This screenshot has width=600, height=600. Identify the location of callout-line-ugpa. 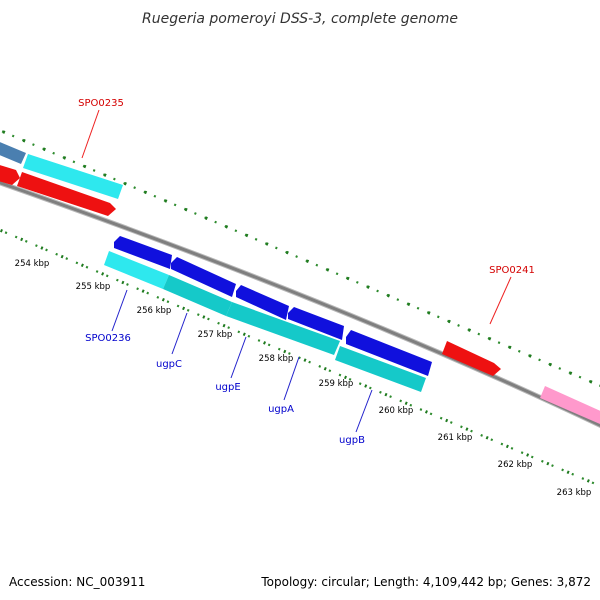
(291, 378).